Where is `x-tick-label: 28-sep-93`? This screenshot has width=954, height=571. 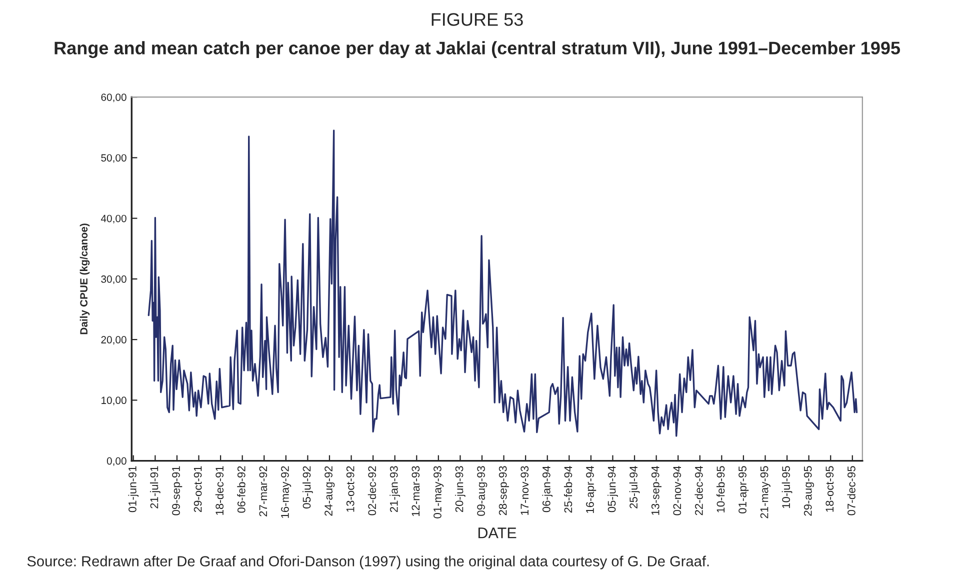
x-tick-label: 28-sep-93 is located at coordinates (503, 491).